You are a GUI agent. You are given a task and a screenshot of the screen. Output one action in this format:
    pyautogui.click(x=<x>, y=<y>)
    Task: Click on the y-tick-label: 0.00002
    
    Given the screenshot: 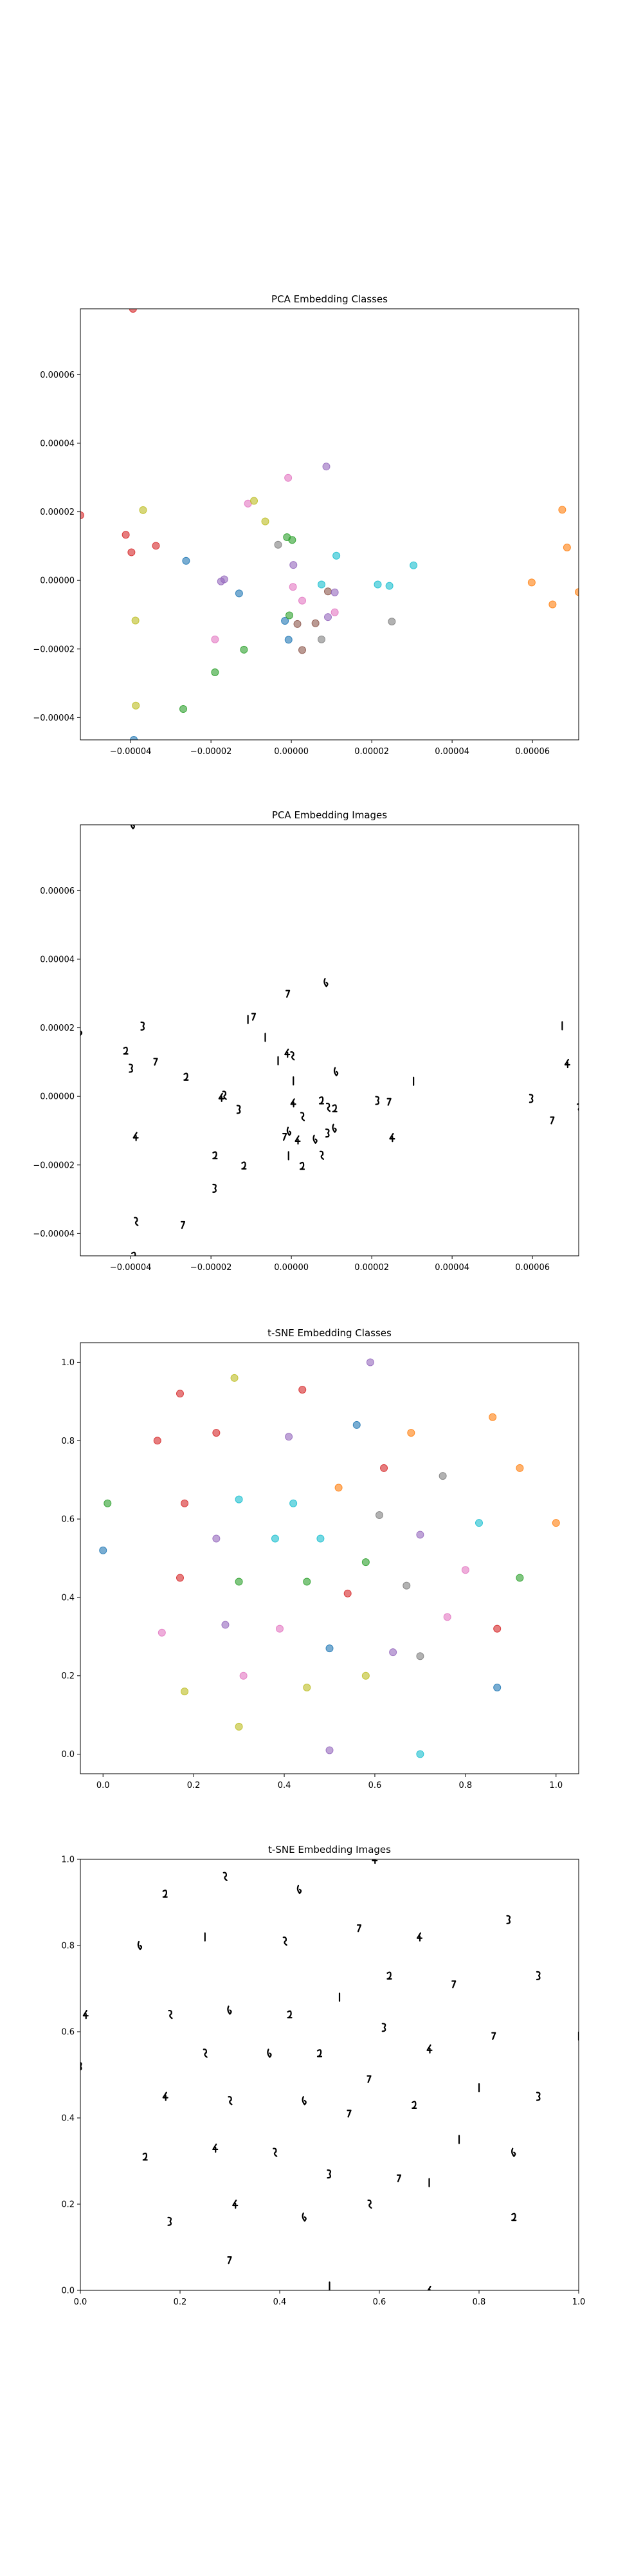 What is the action you would take?
    pyautogui.click(x=57, y=1028)
    